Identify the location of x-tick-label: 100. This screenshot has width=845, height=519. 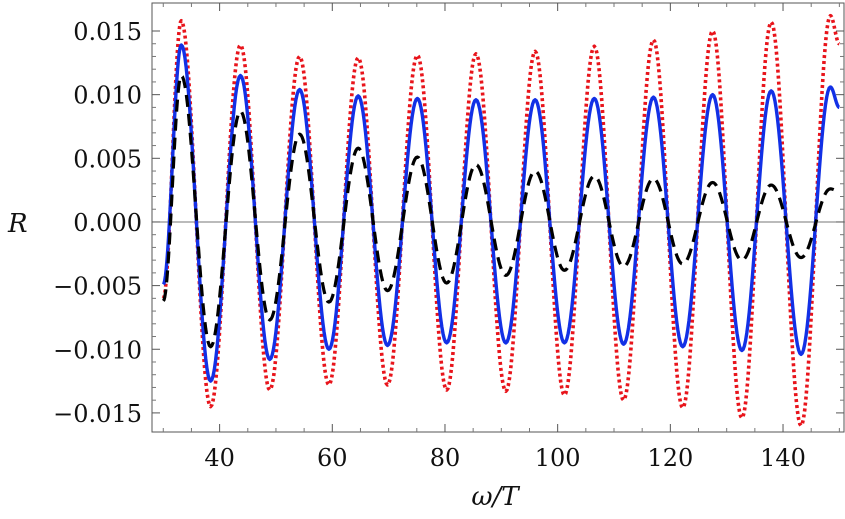
(558, 458).